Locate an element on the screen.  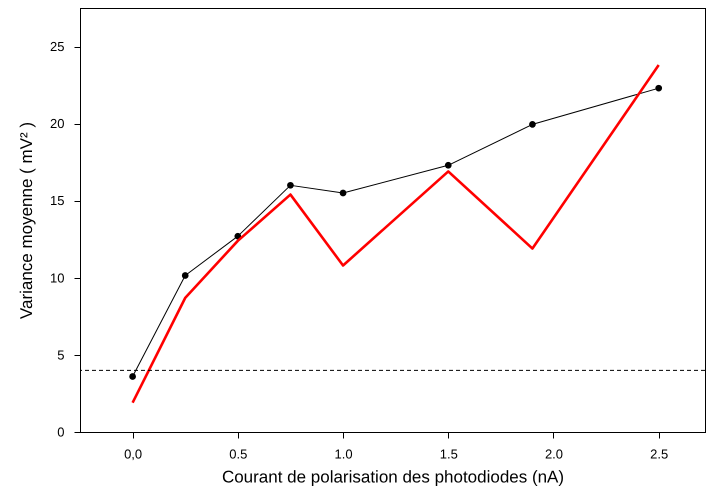
y-tick-label: 25 is located at coordinates (57, 46).